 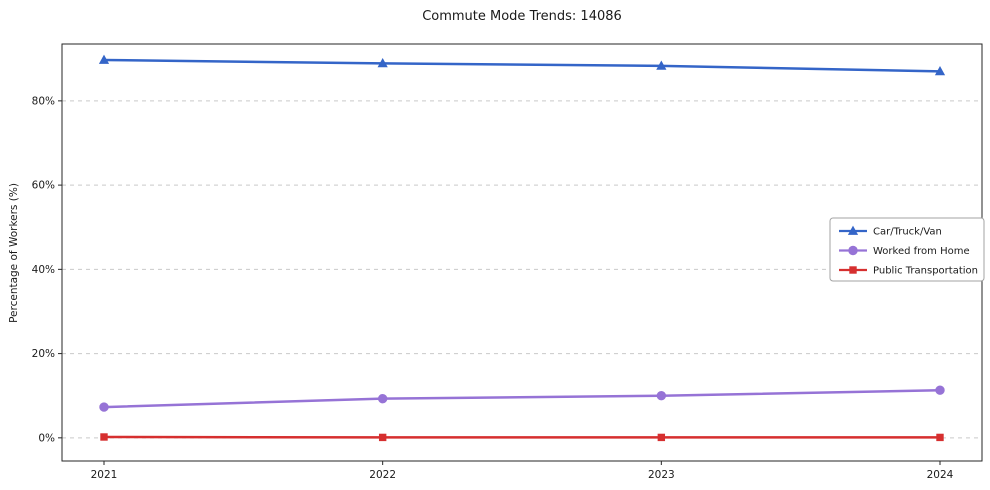 I want to click on series-line-car-truck-van, so click(x=522, y=65).